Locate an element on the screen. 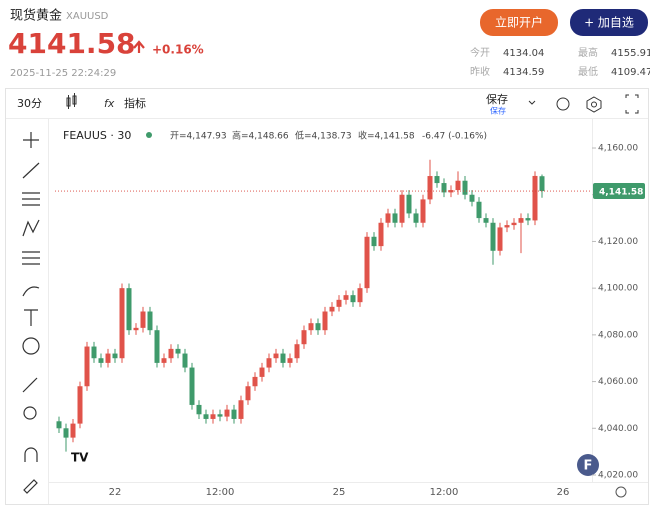  ohlc-label: 高=4,148.66 is located at coordinates (260, 136).